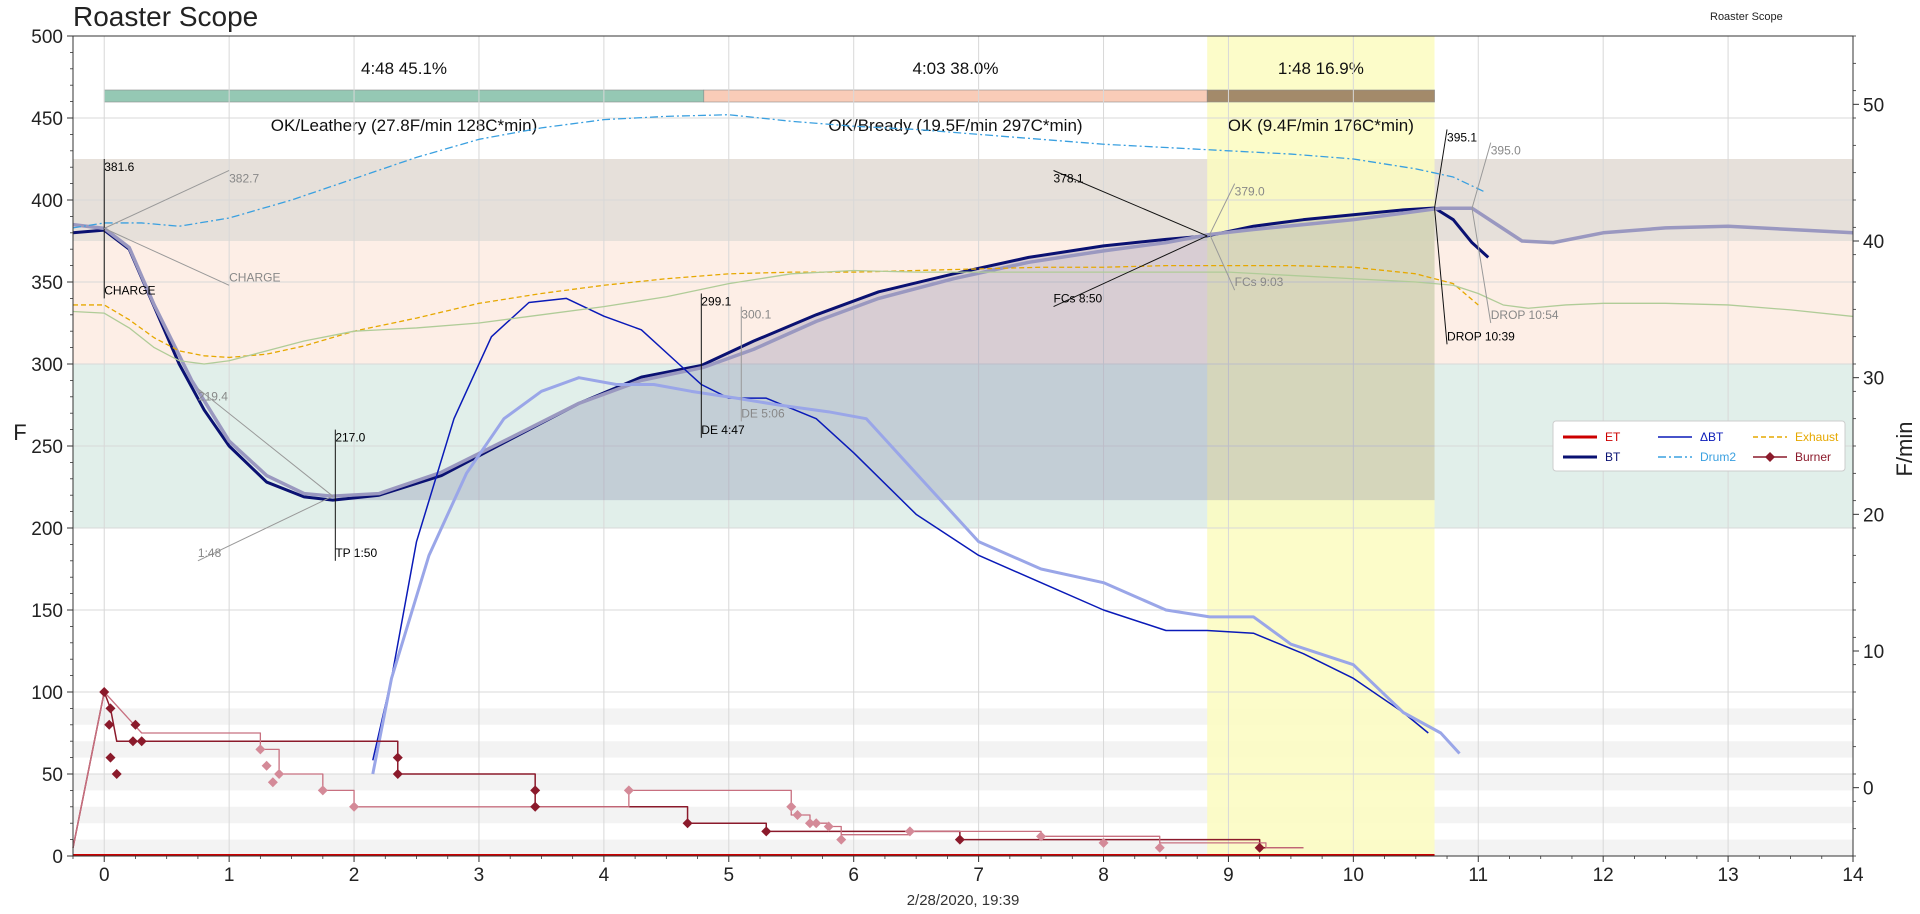 Image resolution: width=1920 pixels, height=914 pixels. What do you see at coordinates (229, 875) in the screenshot?
I see `x-tick-label-1: 1` at bounding box center [229, 875].